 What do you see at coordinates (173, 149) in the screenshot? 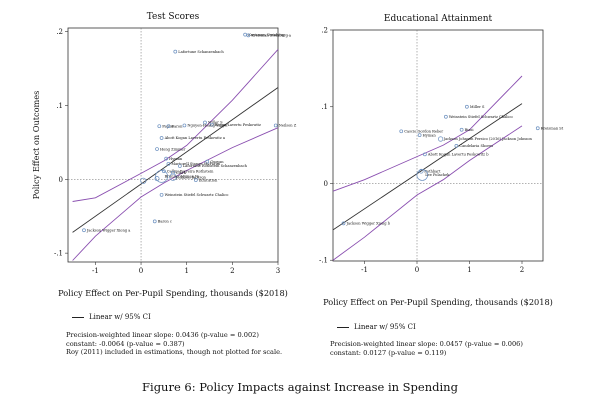
I see `point-label: Hong Zimmer` at bounding box center [173, 149].